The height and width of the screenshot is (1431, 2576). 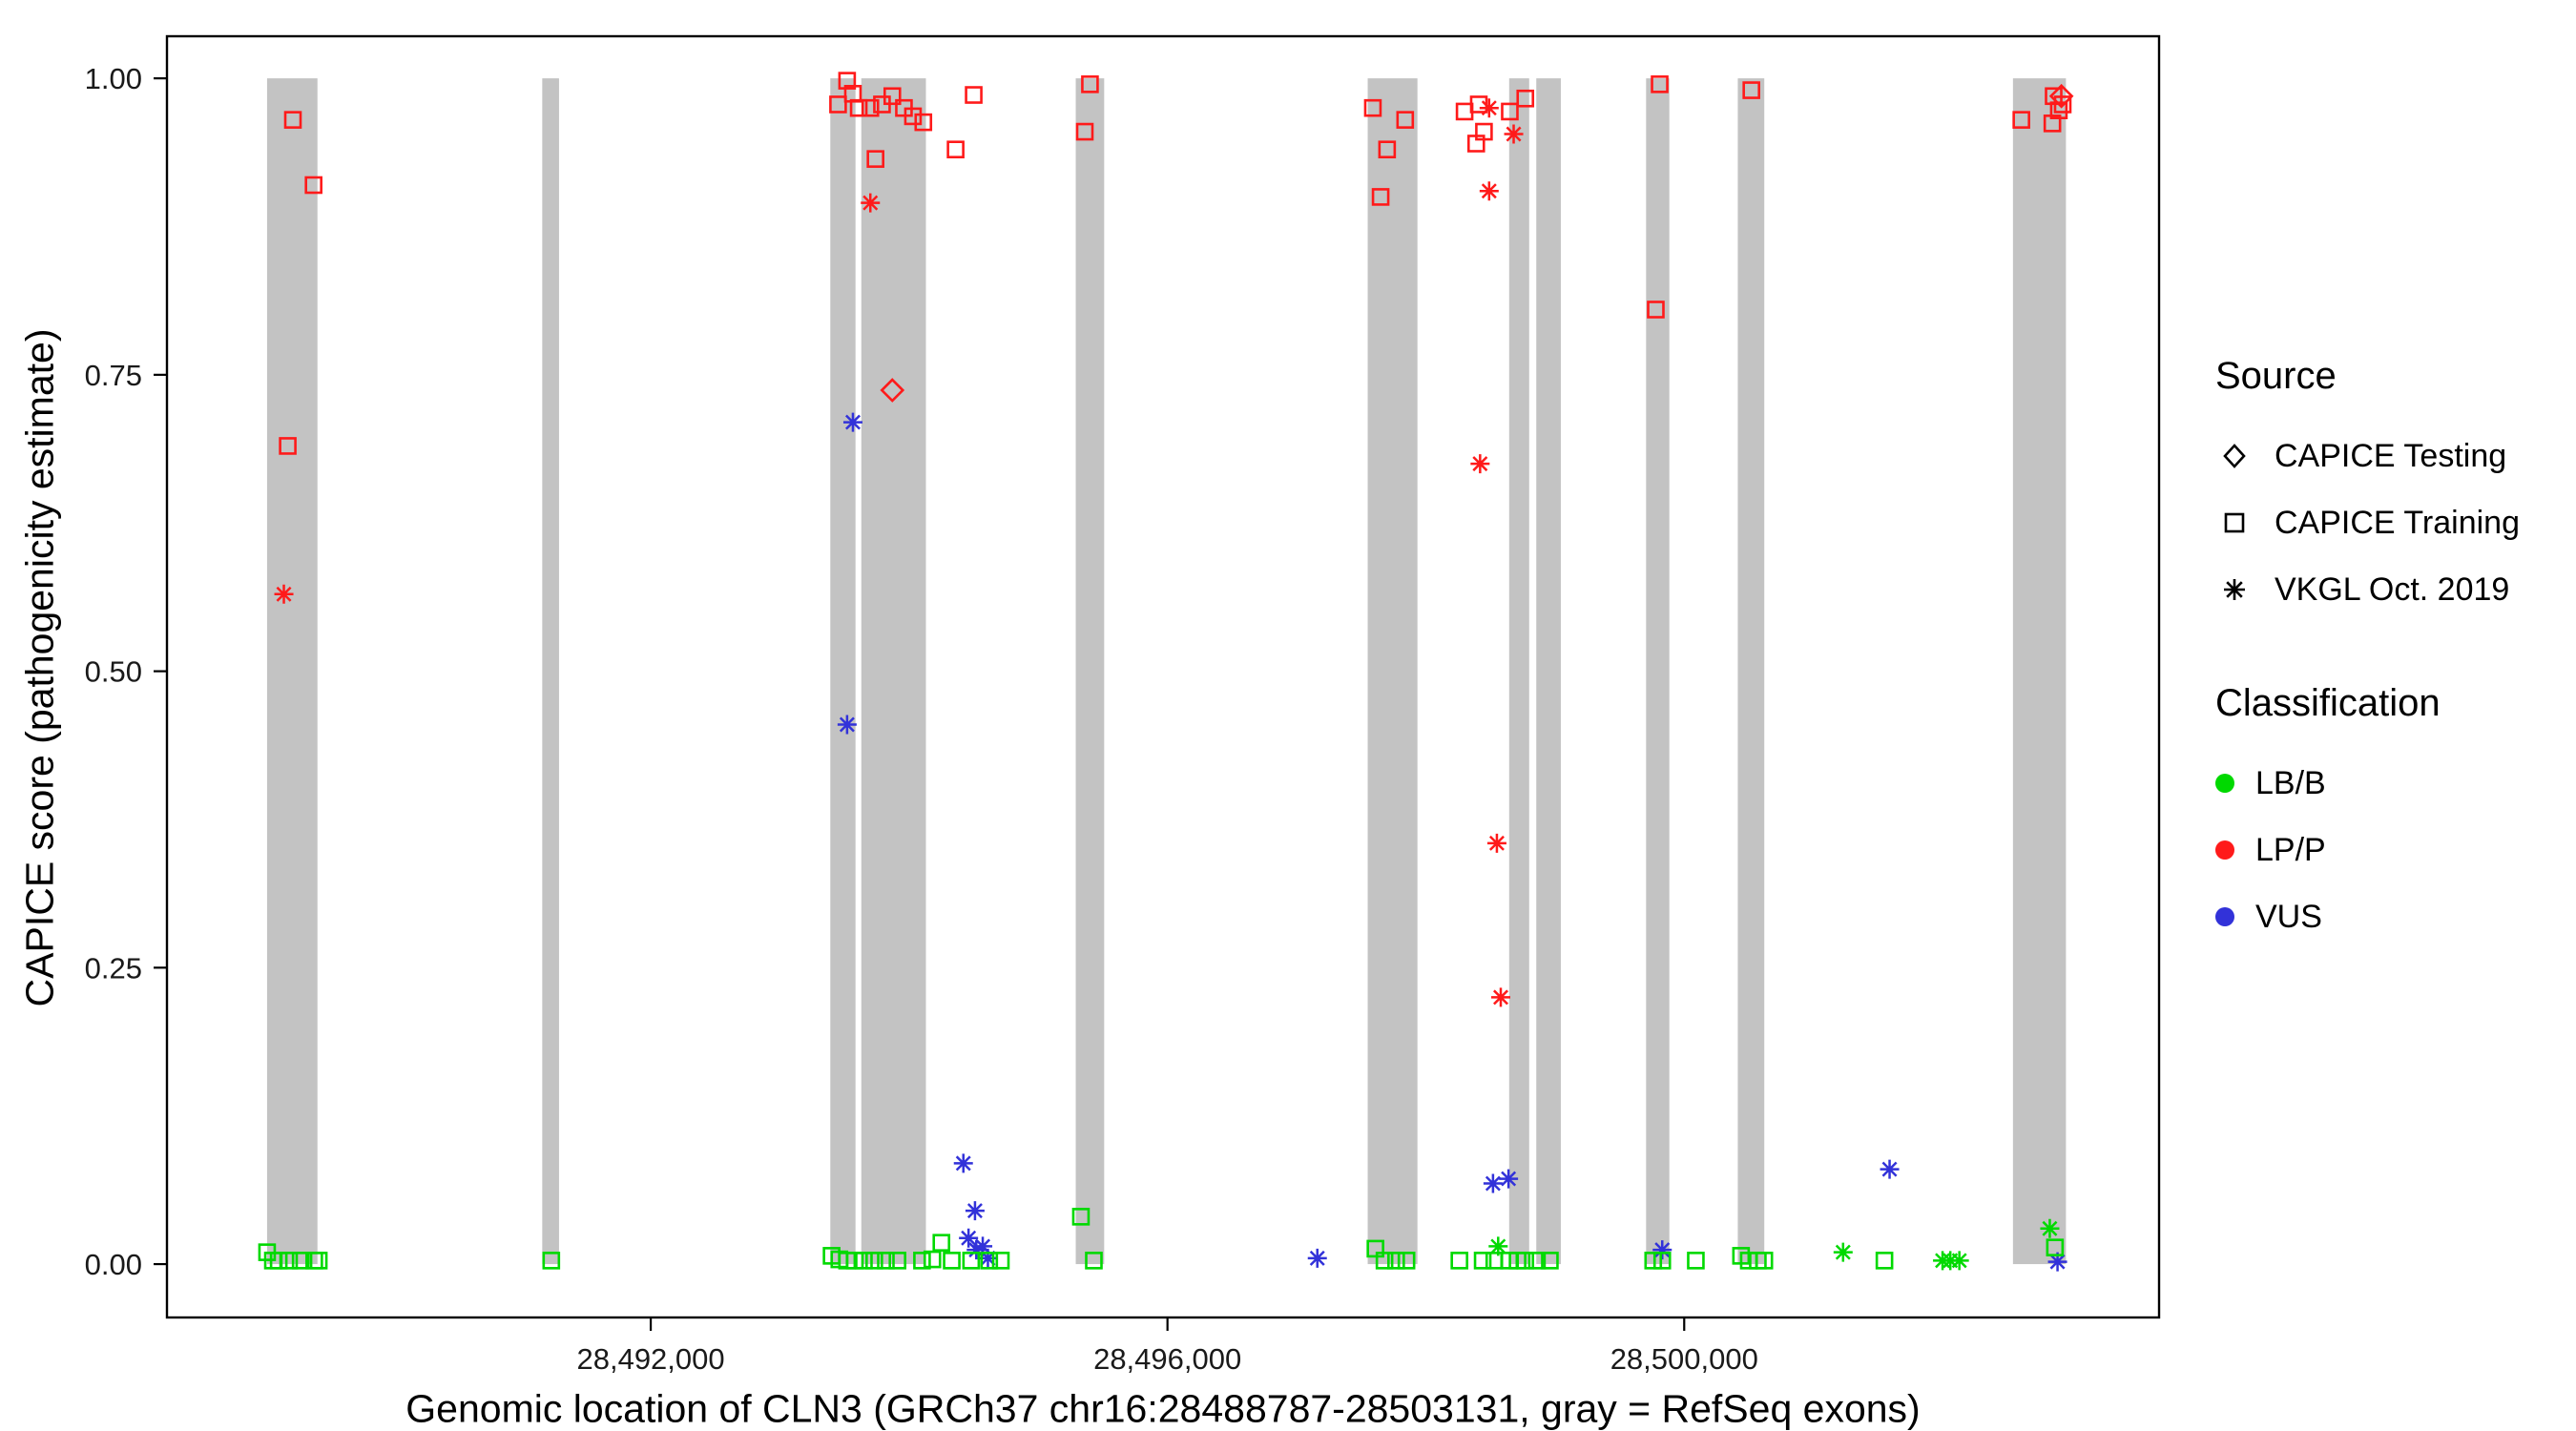 What do you see at coordinates (113, 672) in the screenshot?
I see `y-tick-label: 0.50` at bounding box center [113, 672].